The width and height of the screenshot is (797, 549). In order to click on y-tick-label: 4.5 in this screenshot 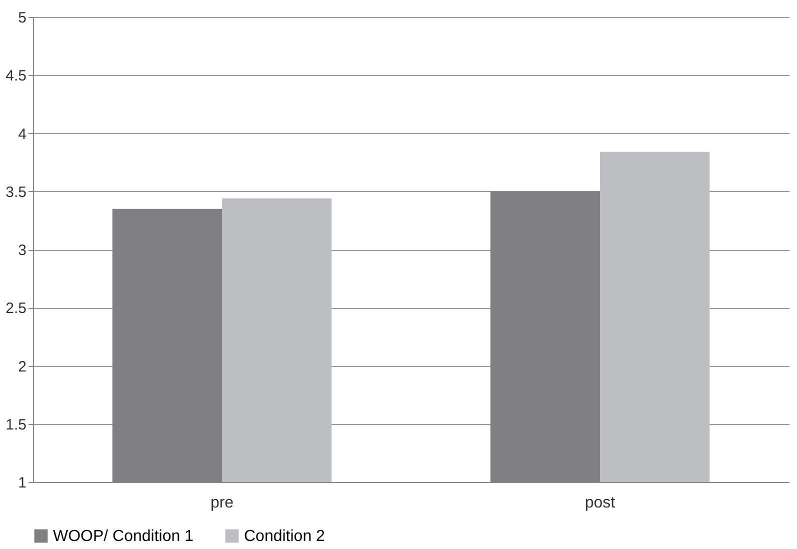, I will do `click(16, 76)`.